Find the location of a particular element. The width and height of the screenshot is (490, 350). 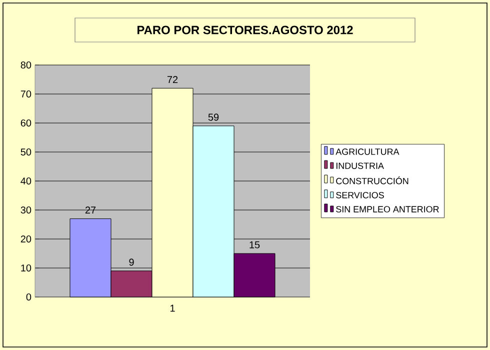

y-tick-label: 20 is located at coordinates (26, 239).